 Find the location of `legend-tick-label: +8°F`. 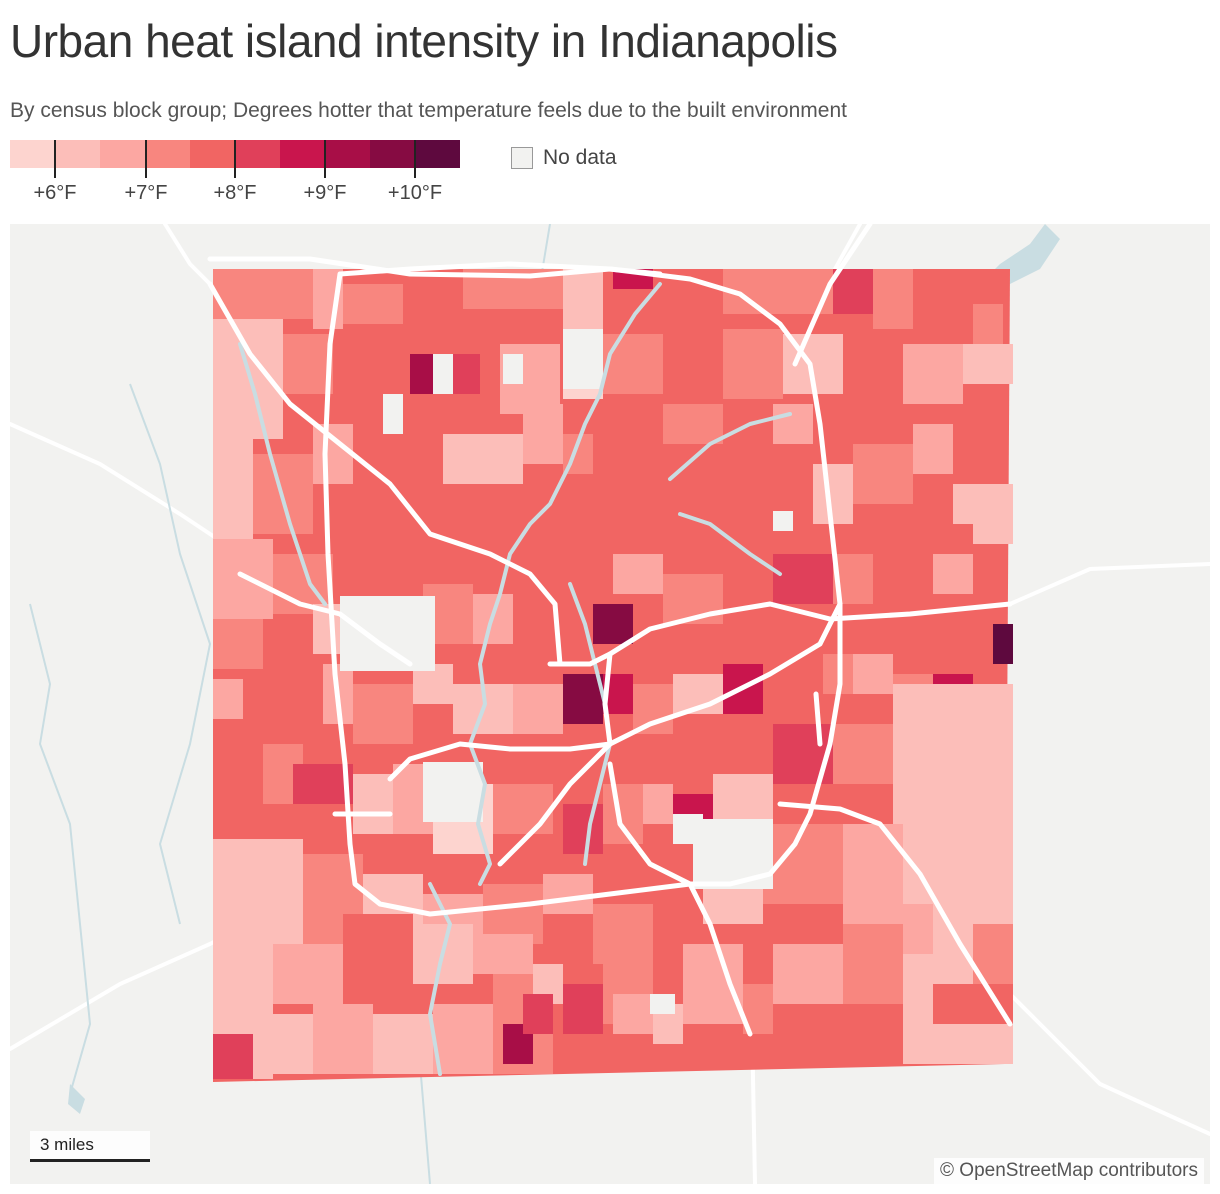

legend-tick-label: +8°F is located at coordinates (235, 193).